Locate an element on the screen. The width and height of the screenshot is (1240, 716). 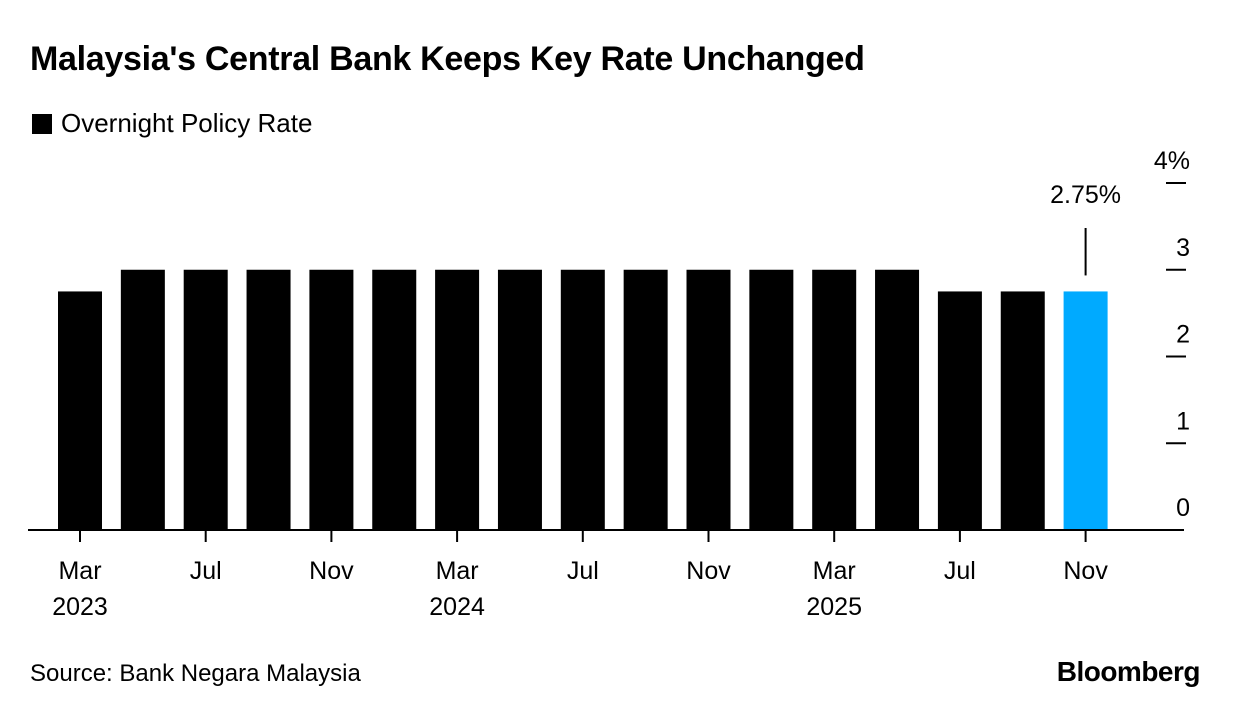
bar-may-2023 is located at coordinates (142, 399).